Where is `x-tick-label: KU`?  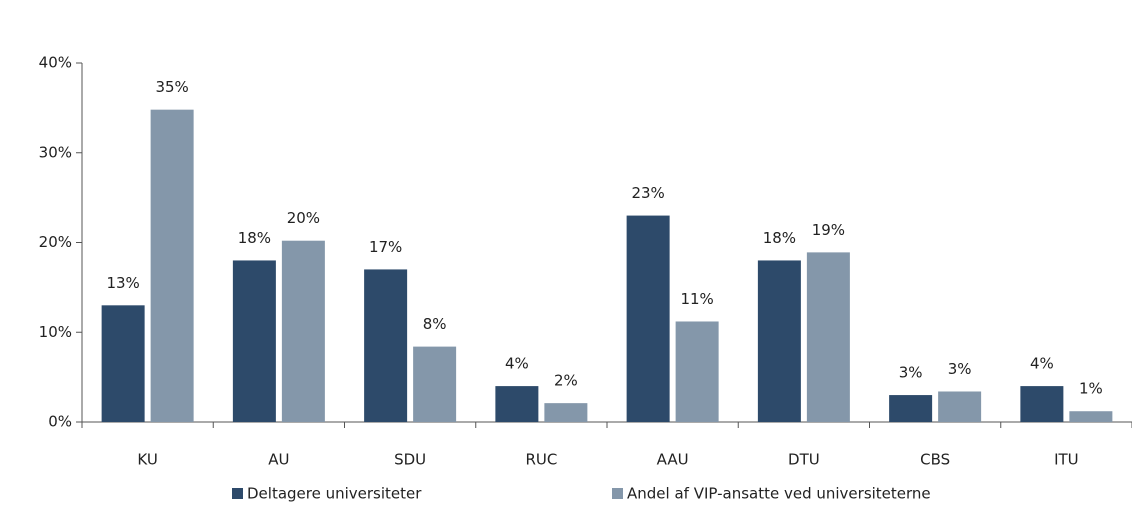 x-tick-label: KU is located at coordinates (147, 460).